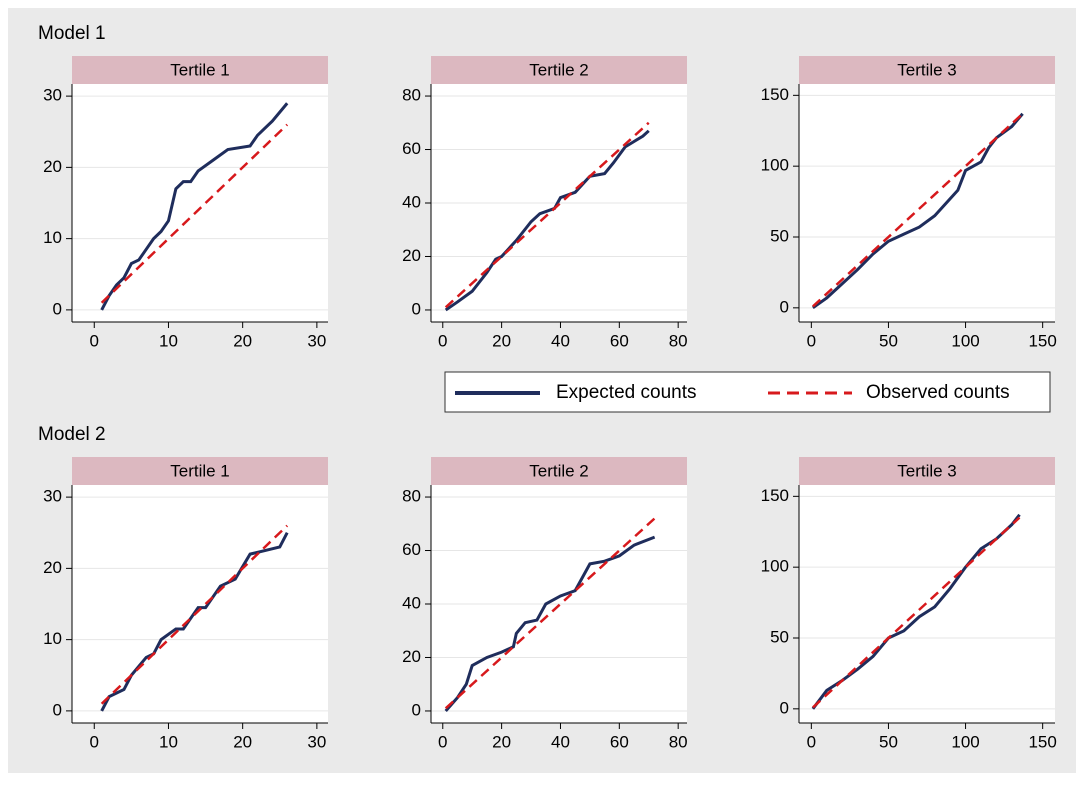 The width and height of the screenshot is (1083, 786). Describe the element at coordinates (72, 434) in the screenshot. I see `section-title: Model 2` at that location.